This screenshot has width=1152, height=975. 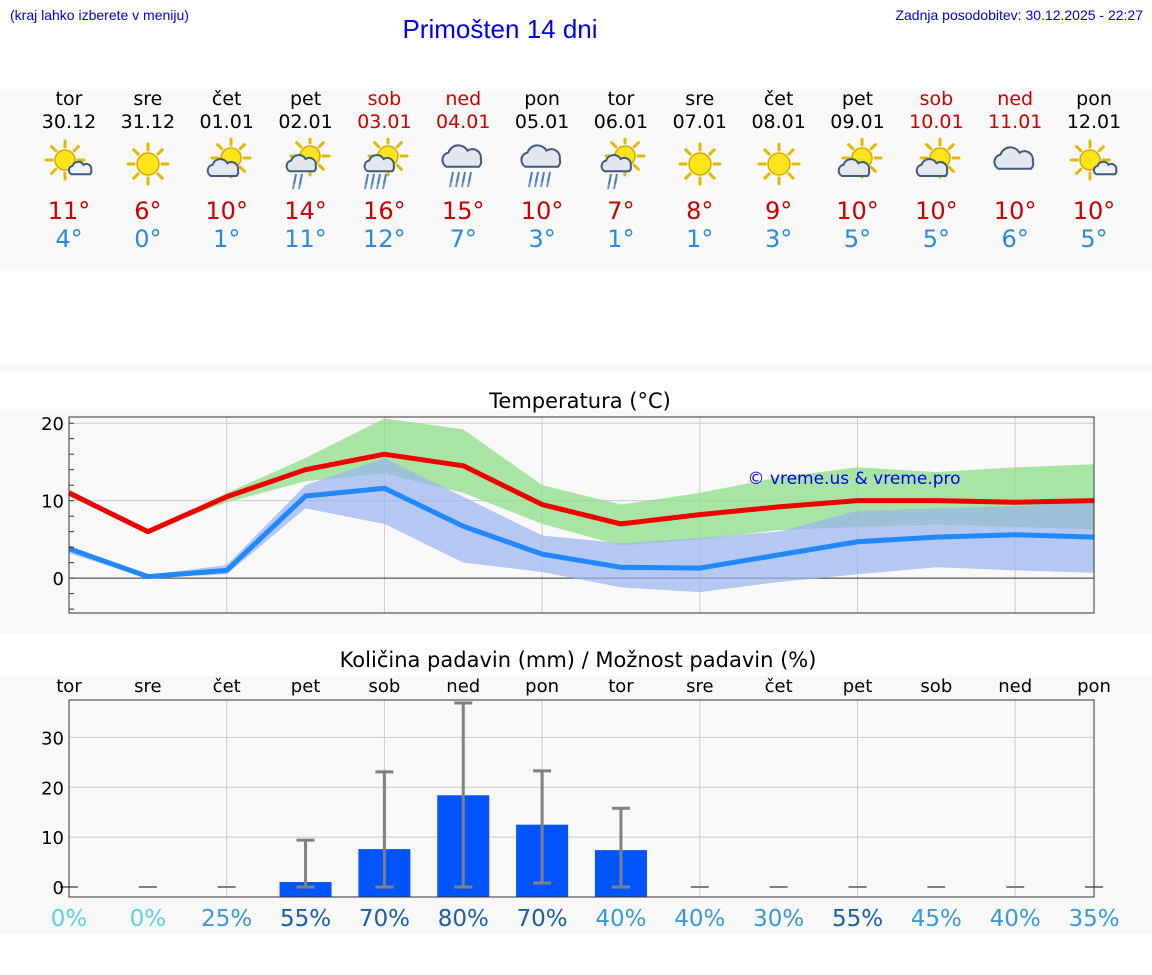 I want to click on precip-y-tick-label: 30, so click(x=52, y=738).